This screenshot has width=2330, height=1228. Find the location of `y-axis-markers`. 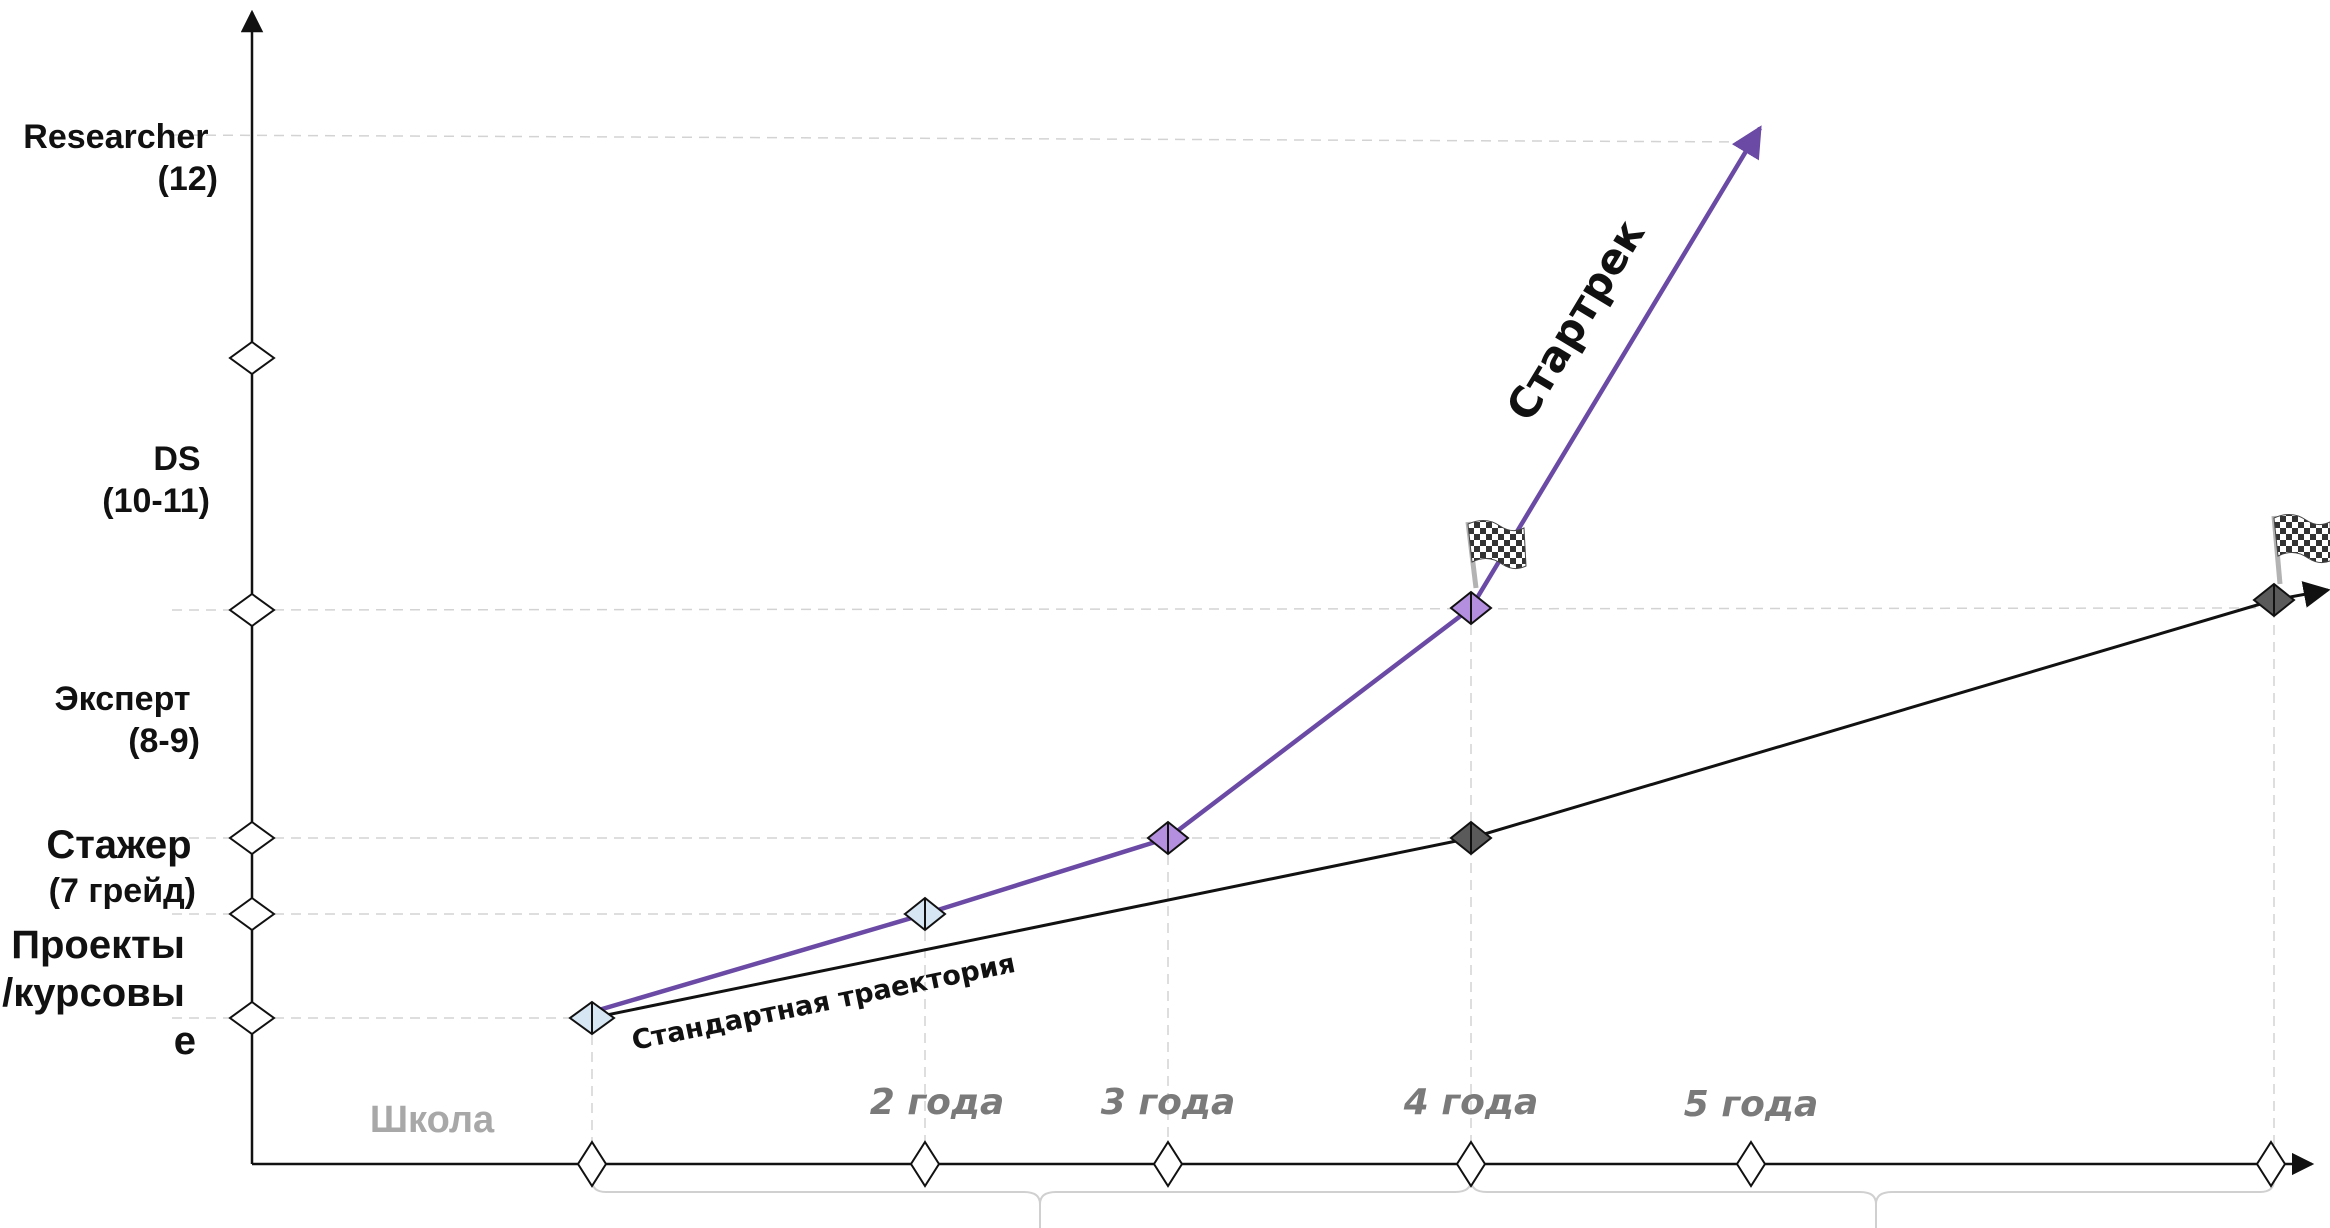

y-axis-markers is located at coordinates (252, 688).